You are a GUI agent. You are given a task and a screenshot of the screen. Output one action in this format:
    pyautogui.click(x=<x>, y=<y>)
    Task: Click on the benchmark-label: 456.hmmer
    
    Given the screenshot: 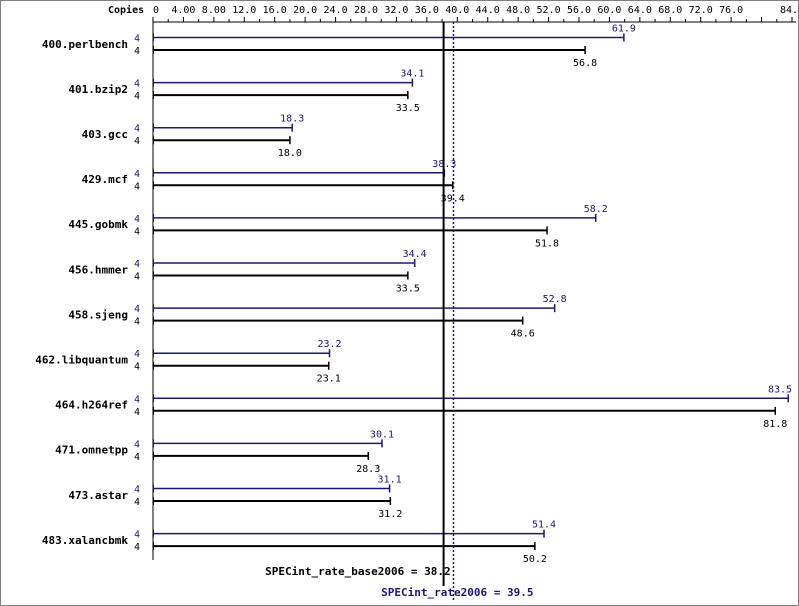 What is the action you would take?
    pyautogui.click(x=98, y=269)
    